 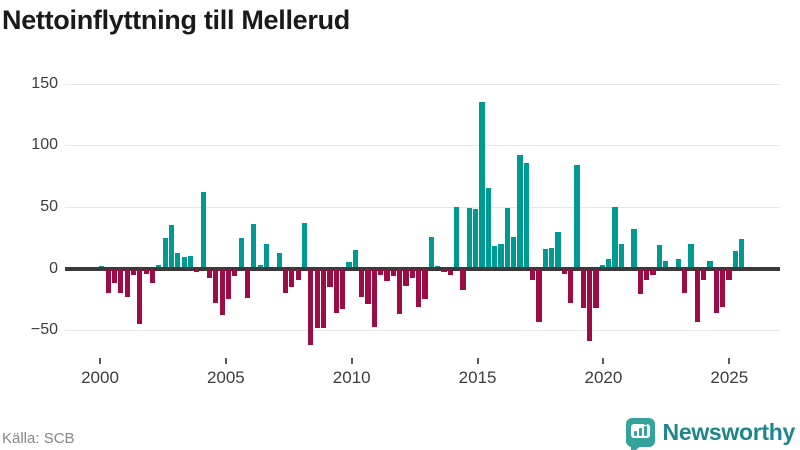 I want to click on x-axis-label: 2015, so click(x=477, y=377).